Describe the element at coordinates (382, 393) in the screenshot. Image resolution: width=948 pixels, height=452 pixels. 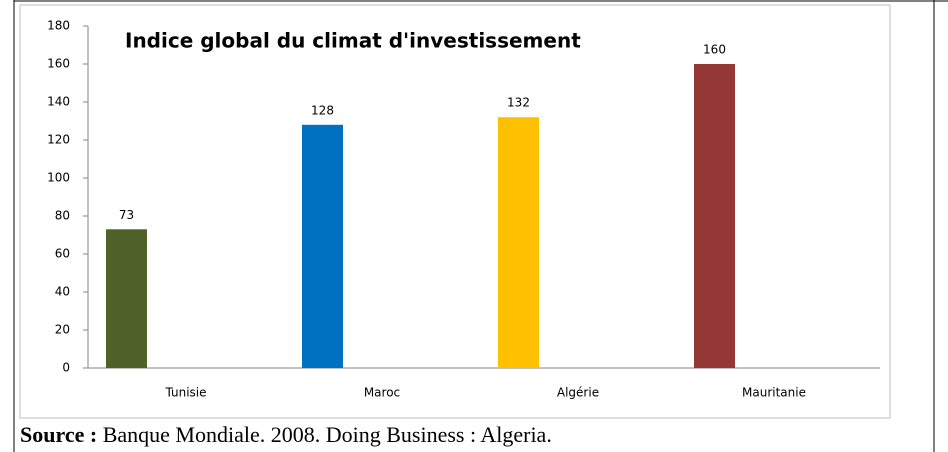
I see `x-tick-label: Maroc` at that location.